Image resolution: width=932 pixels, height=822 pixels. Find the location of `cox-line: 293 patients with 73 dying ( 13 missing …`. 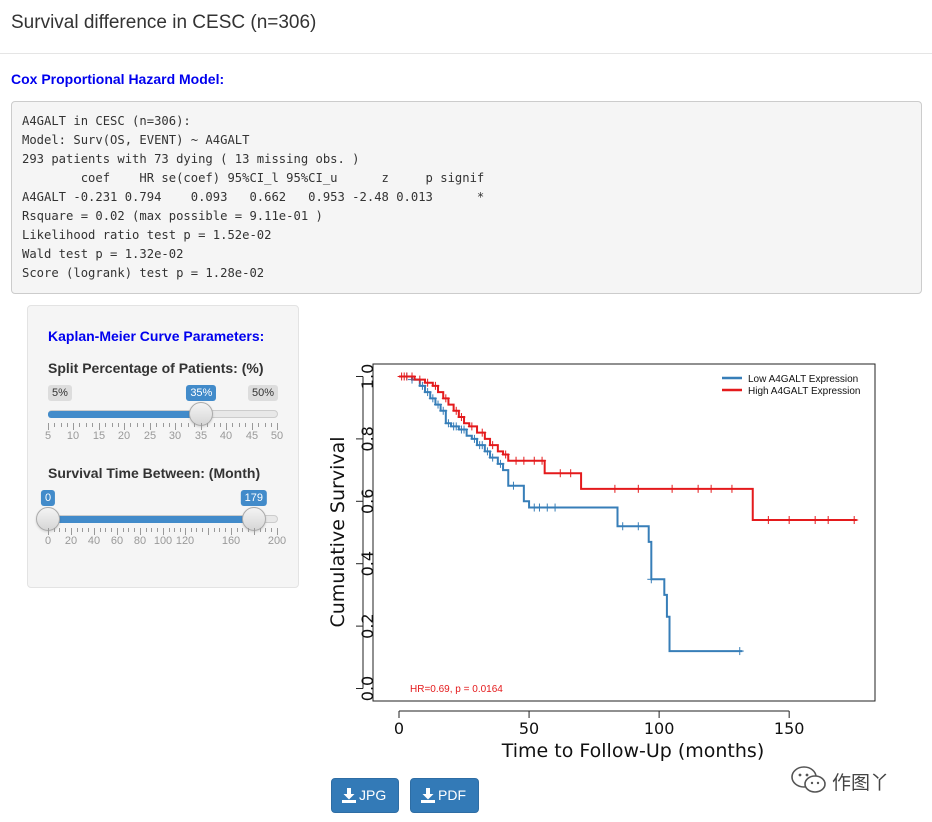

cox-line: 293 patients with 73 dying ( 13 missing … is located at coordinates (191, 159).